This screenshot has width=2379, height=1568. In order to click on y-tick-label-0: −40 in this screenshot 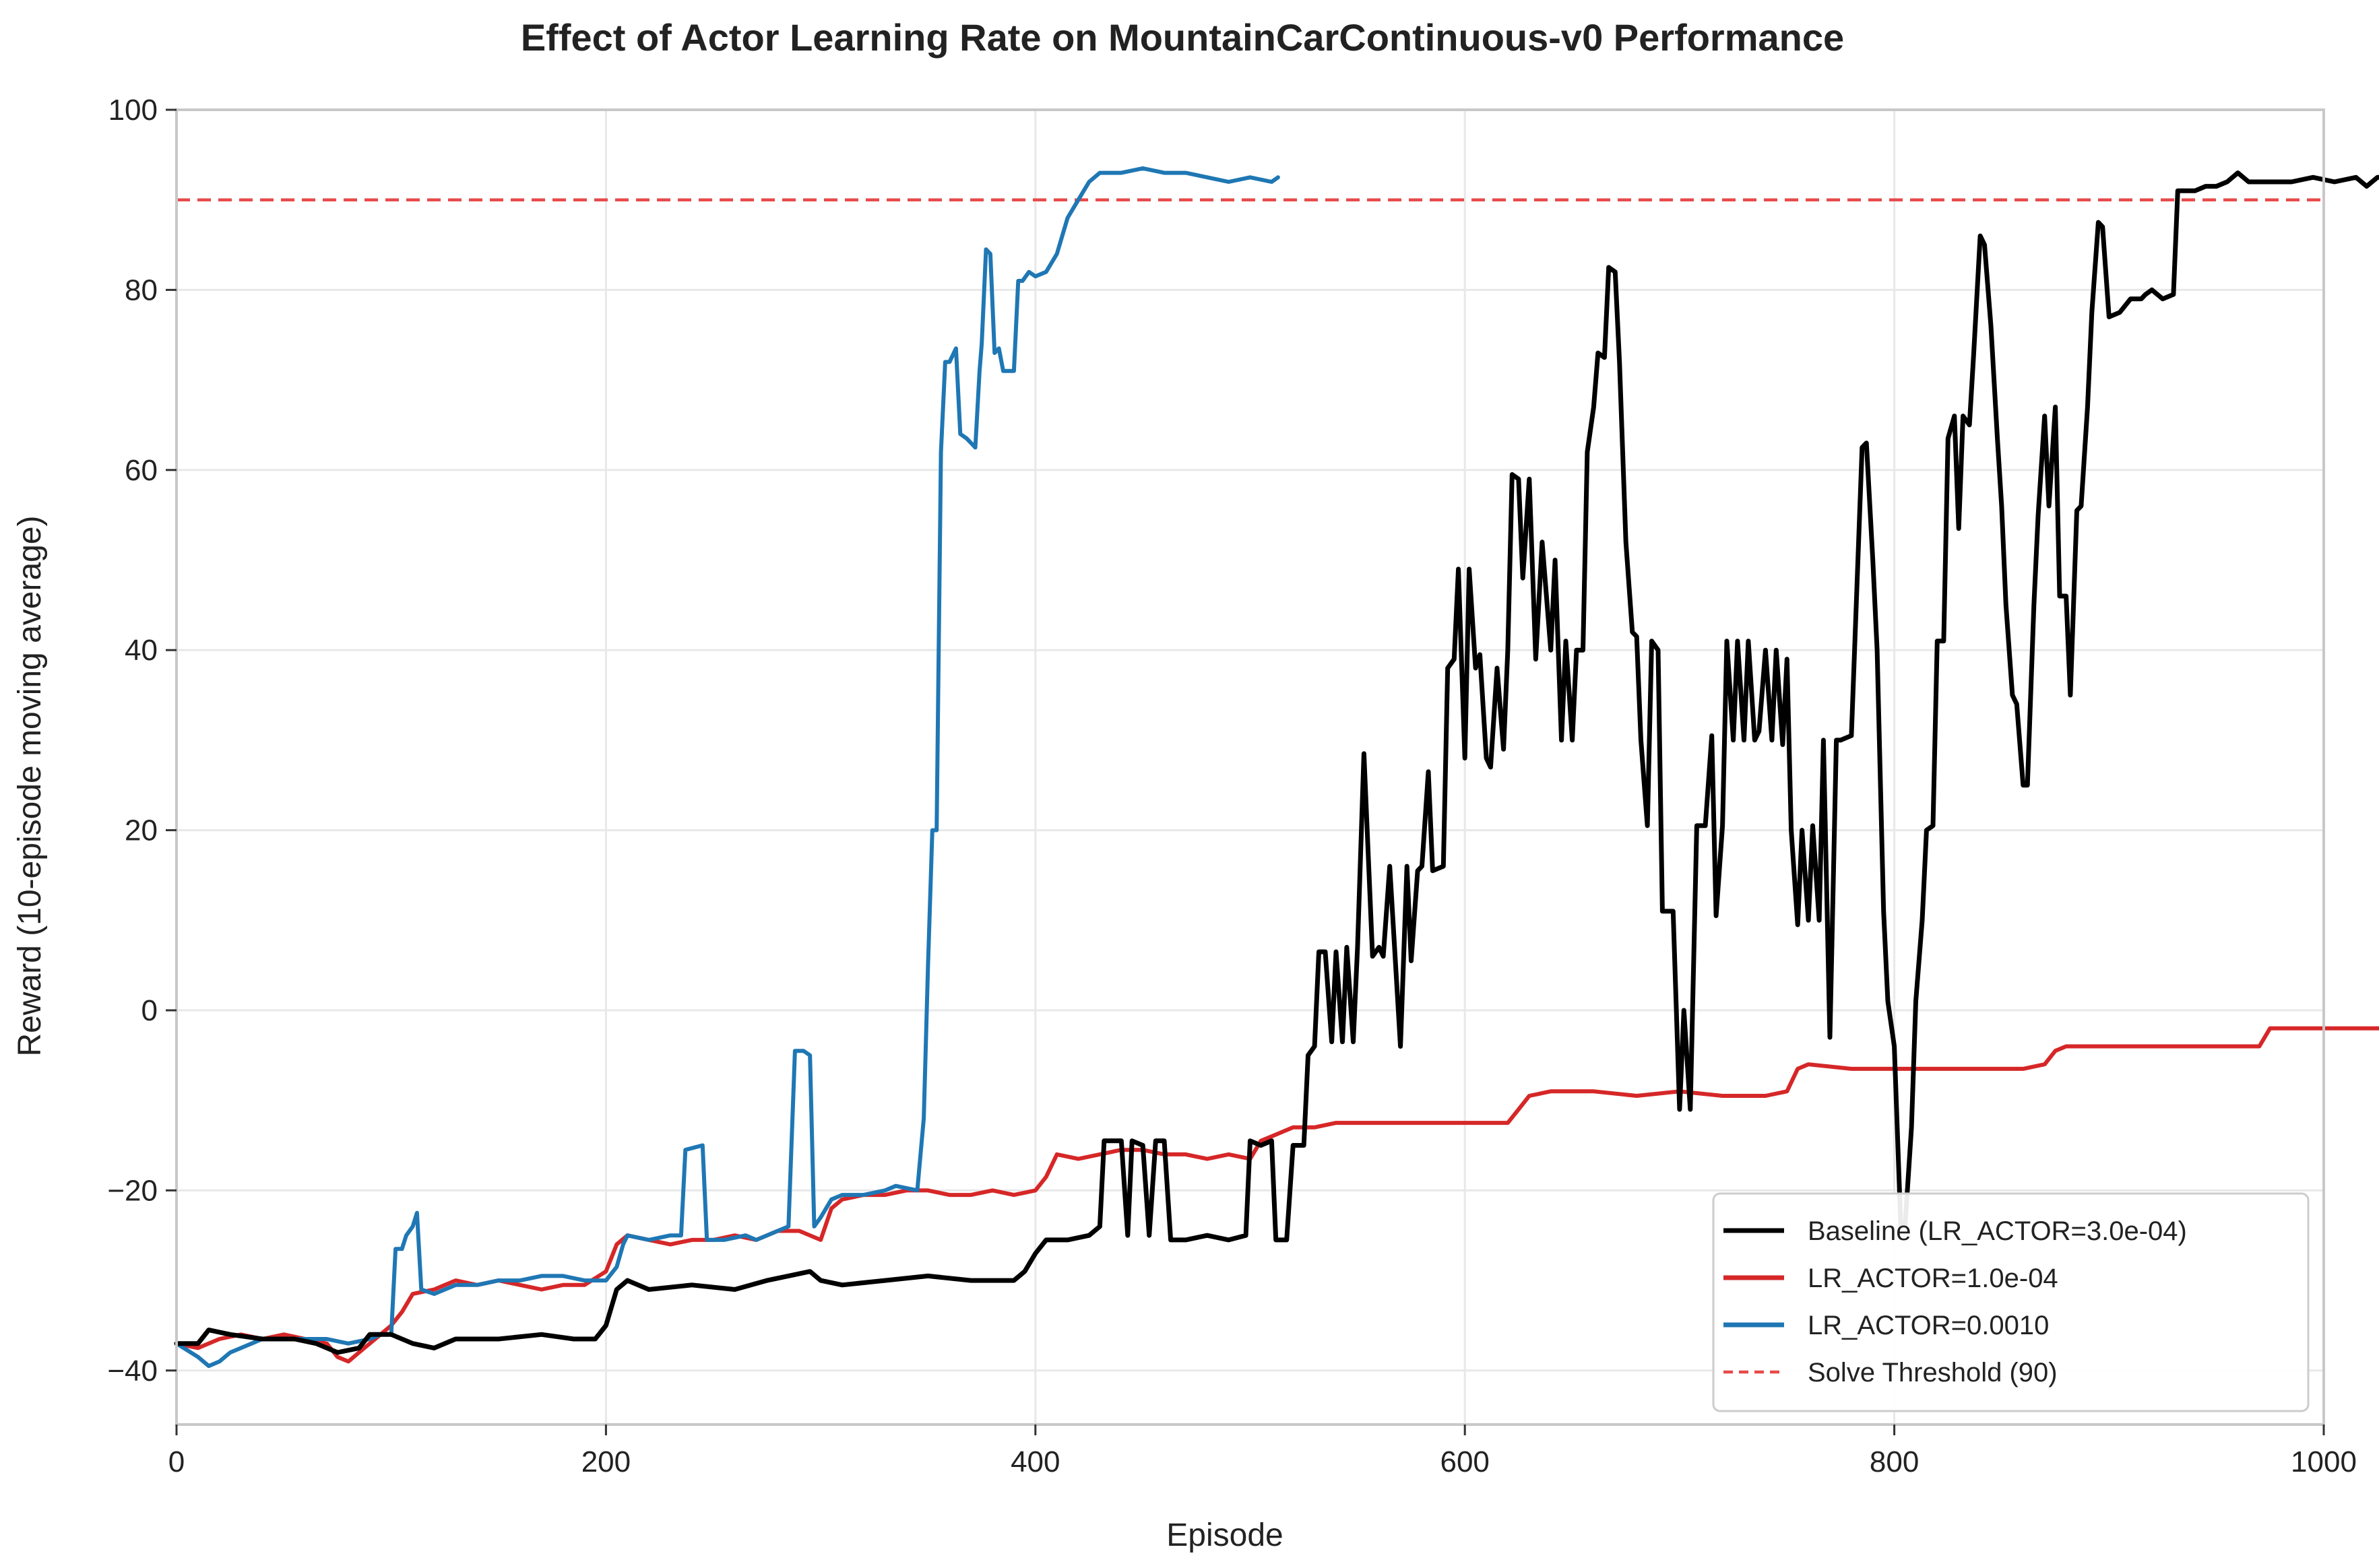, I will do `click(132, 1370)`.